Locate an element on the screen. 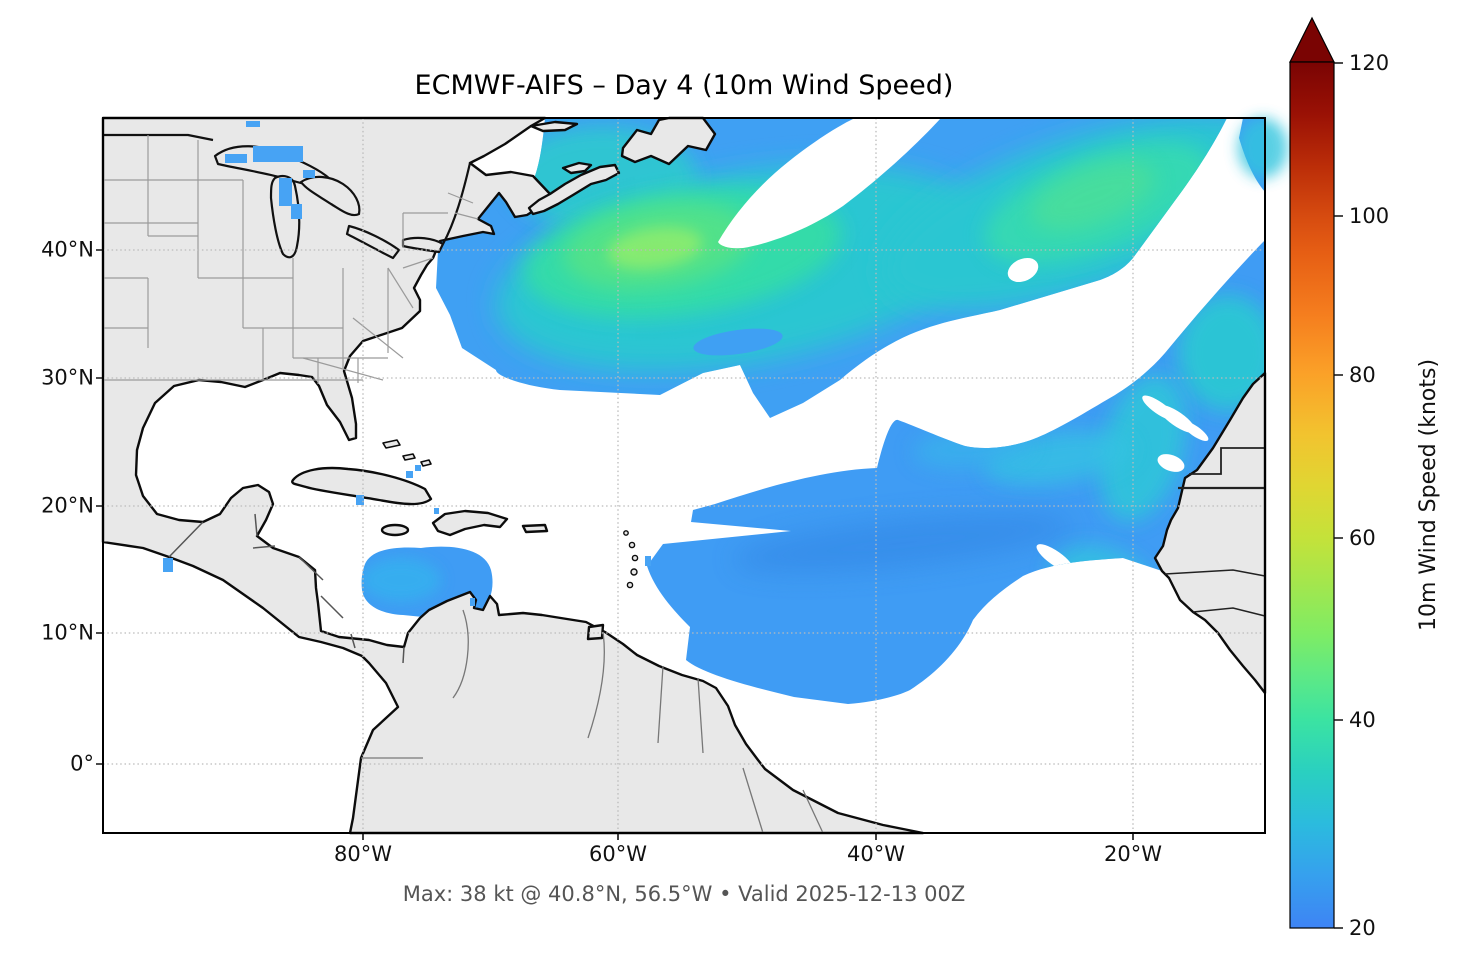 The image size is (1466, 969). land-bahamas is located at coordinates (407, 453).